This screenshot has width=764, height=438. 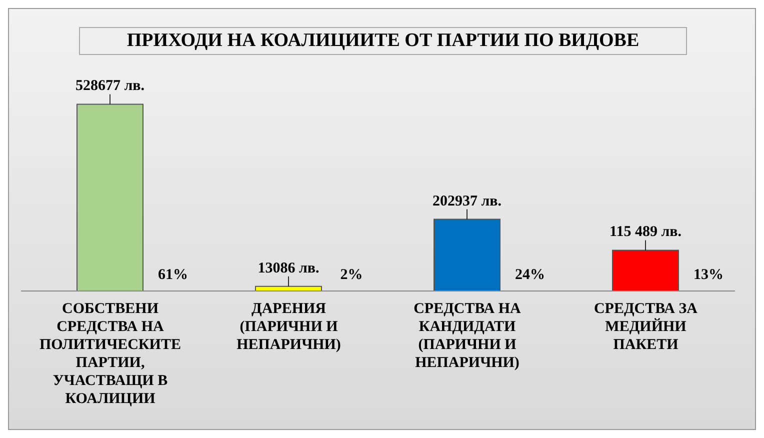 What do you see at coordinates (467, 201) in the screenshot?
I see `data-label: 202937 лв.` at bounding box center [467, 201].